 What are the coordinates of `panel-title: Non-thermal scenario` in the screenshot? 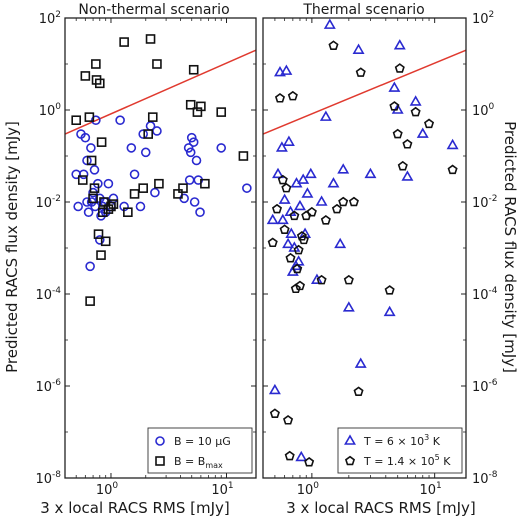 It's located at (153, 10).